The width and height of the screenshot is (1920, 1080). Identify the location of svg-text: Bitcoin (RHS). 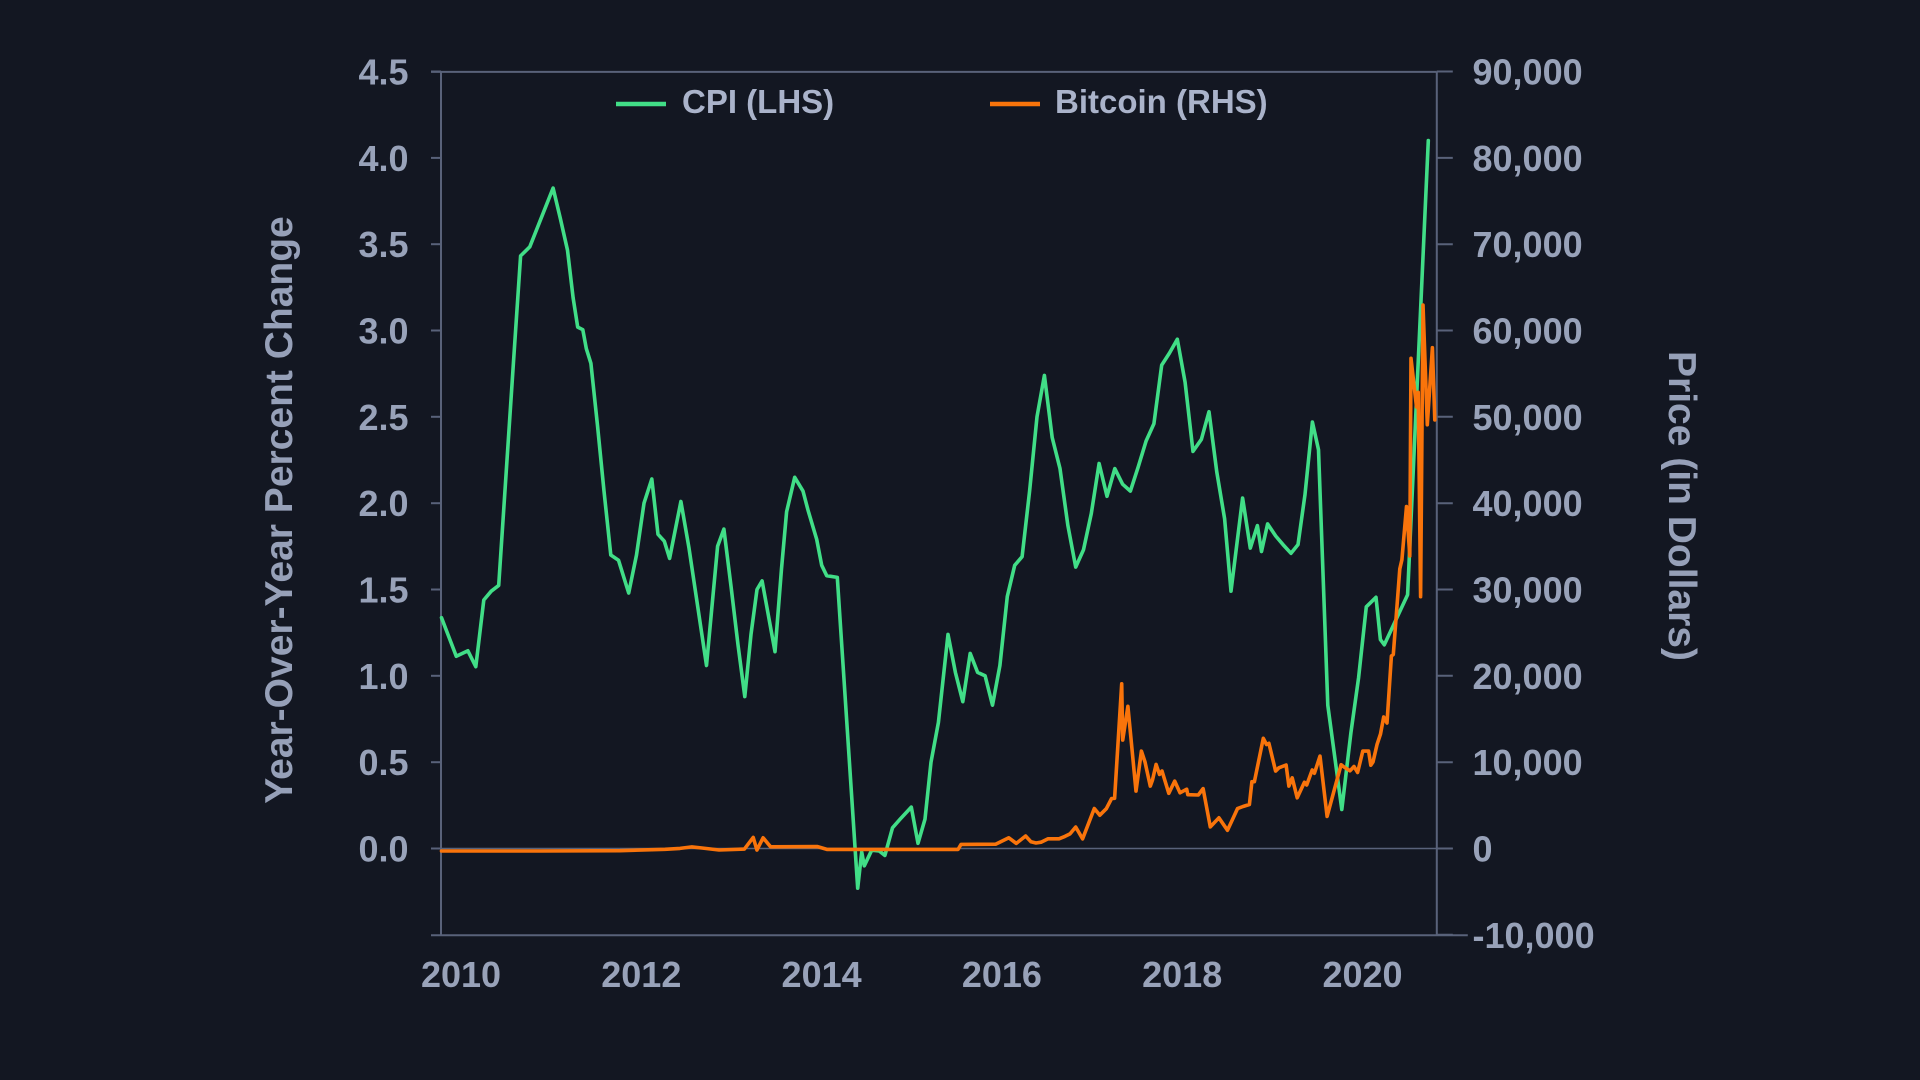
(1161, 101).